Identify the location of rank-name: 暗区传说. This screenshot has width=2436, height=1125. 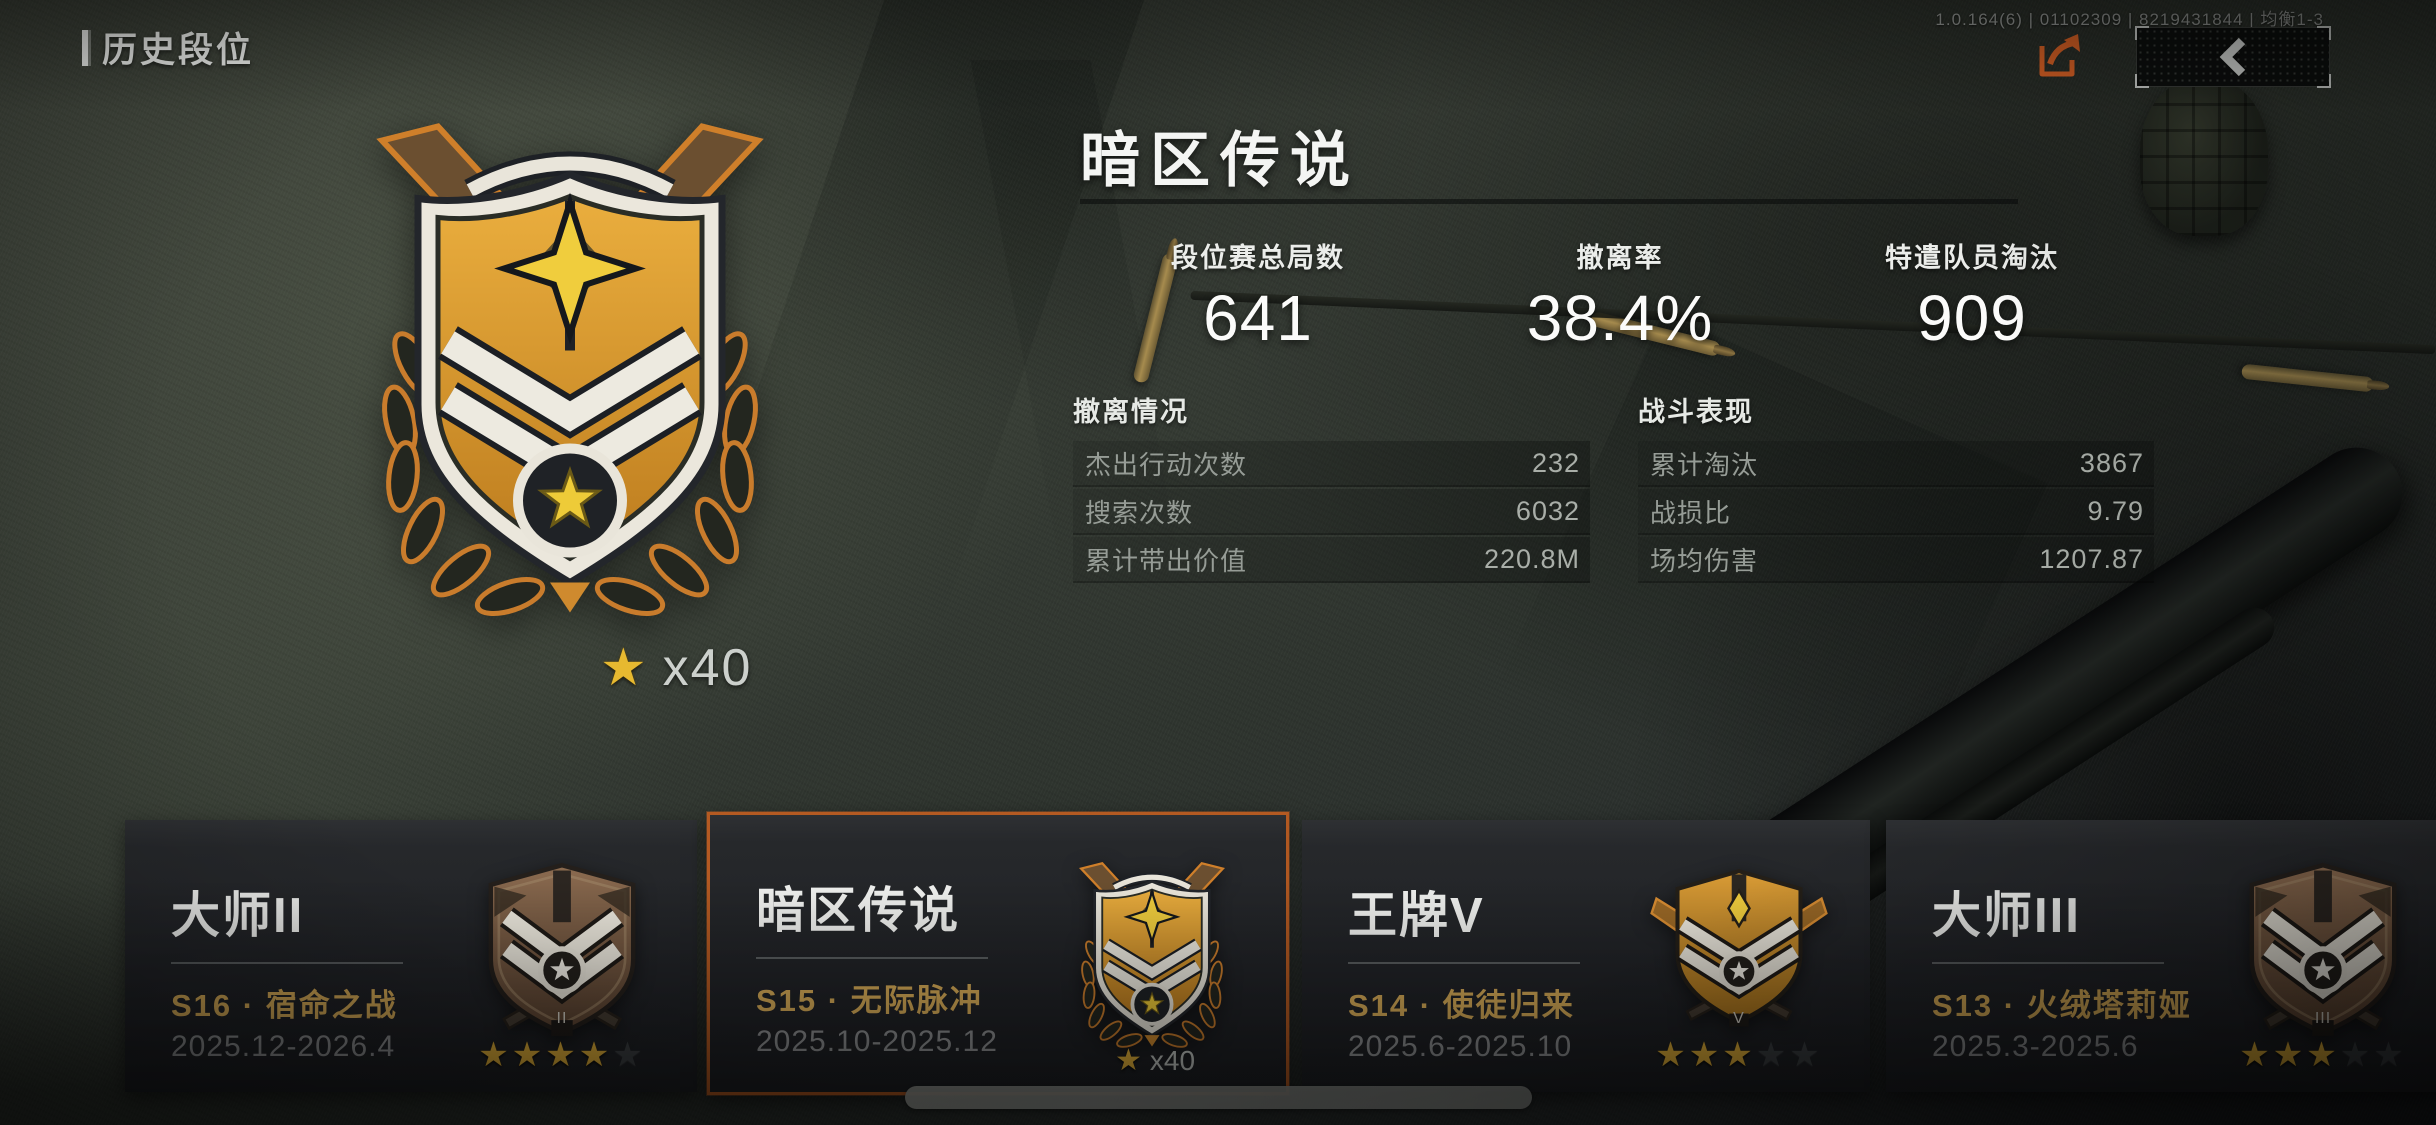
(1220, 160).